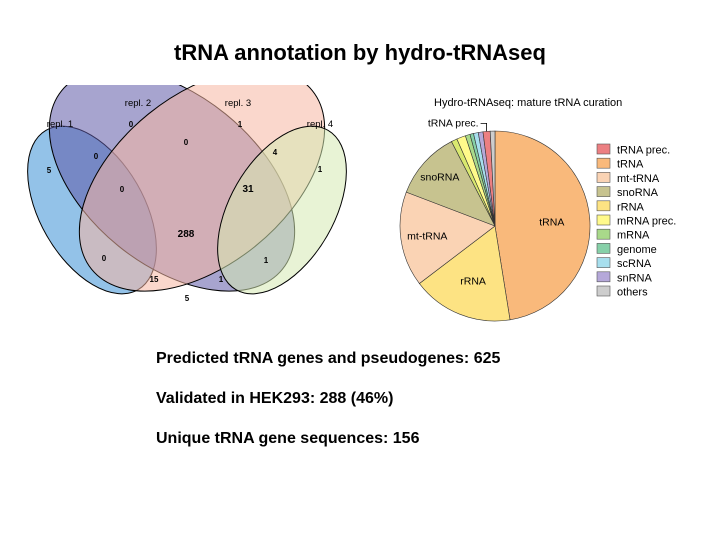 The height and width of the screenshot is (540, 720). What do you see at coordinates (439, 178) in the screenshot?
I see `pie-label-snorna: snoRNA` at bounding box center [439, 178].